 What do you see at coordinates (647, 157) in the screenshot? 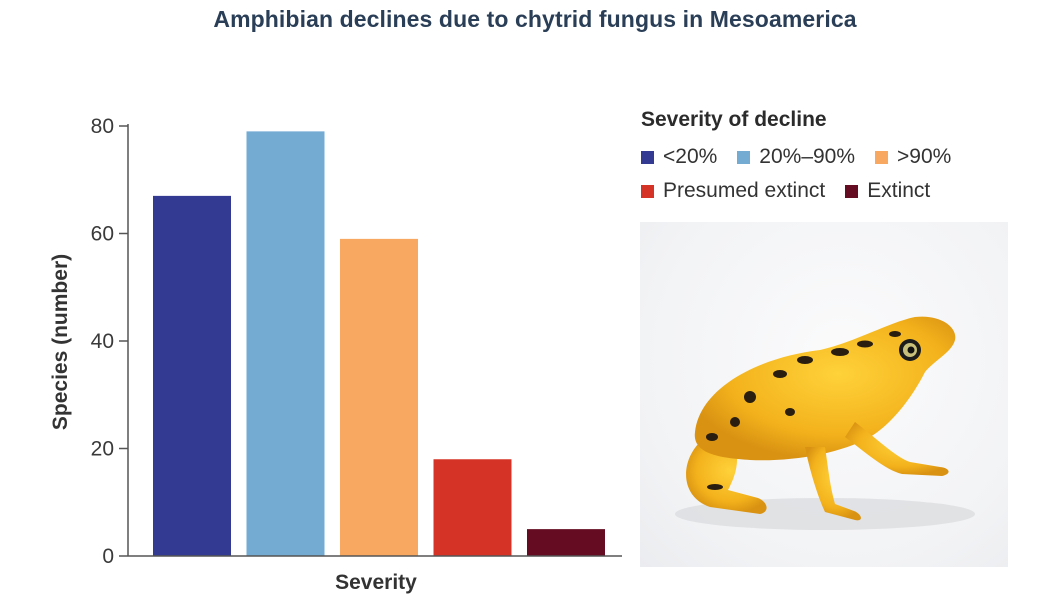
I see `legend-swatch-lt20` at bounding box center [647, 157].